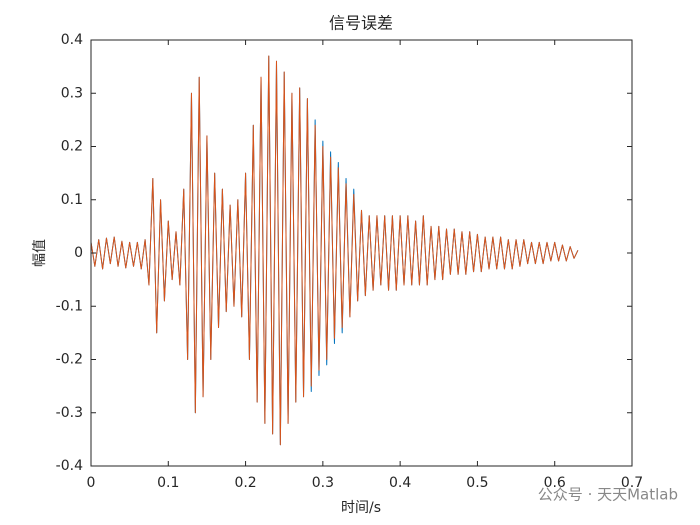 The image size is (700, 525). Describe the element at coordinates (91, 483) in the screenshot. I see `x-tick-label: 0` at that location.